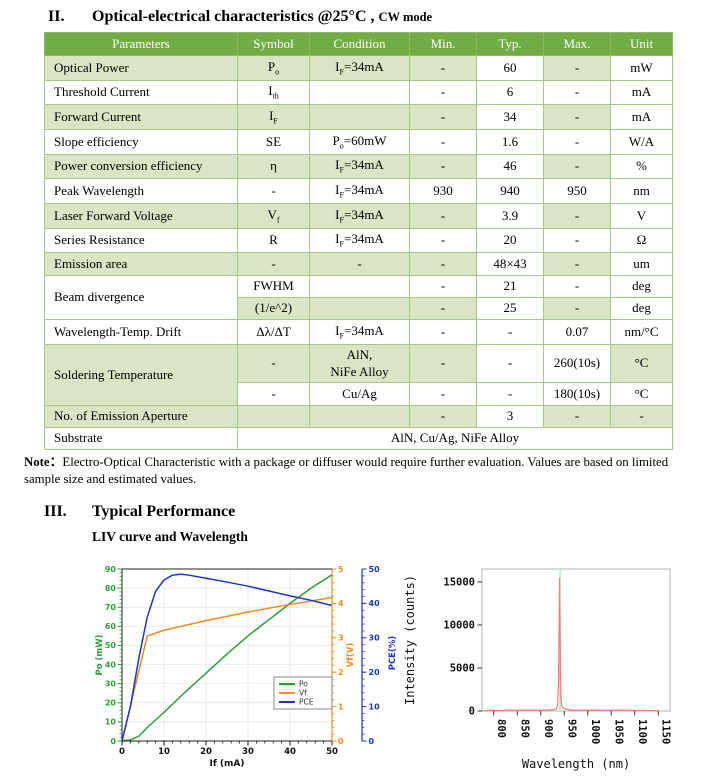 This screenshot has height=776, width=712. I want to click on po-tick-label: 10, so click(111, 721).